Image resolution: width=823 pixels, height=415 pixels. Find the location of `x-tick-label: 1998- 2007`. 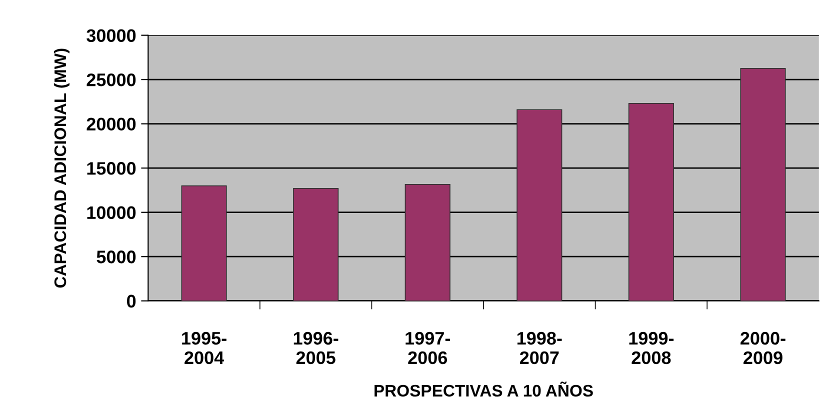

x-tick-label: 1998- 2007 is located at coordinates (539, 348).